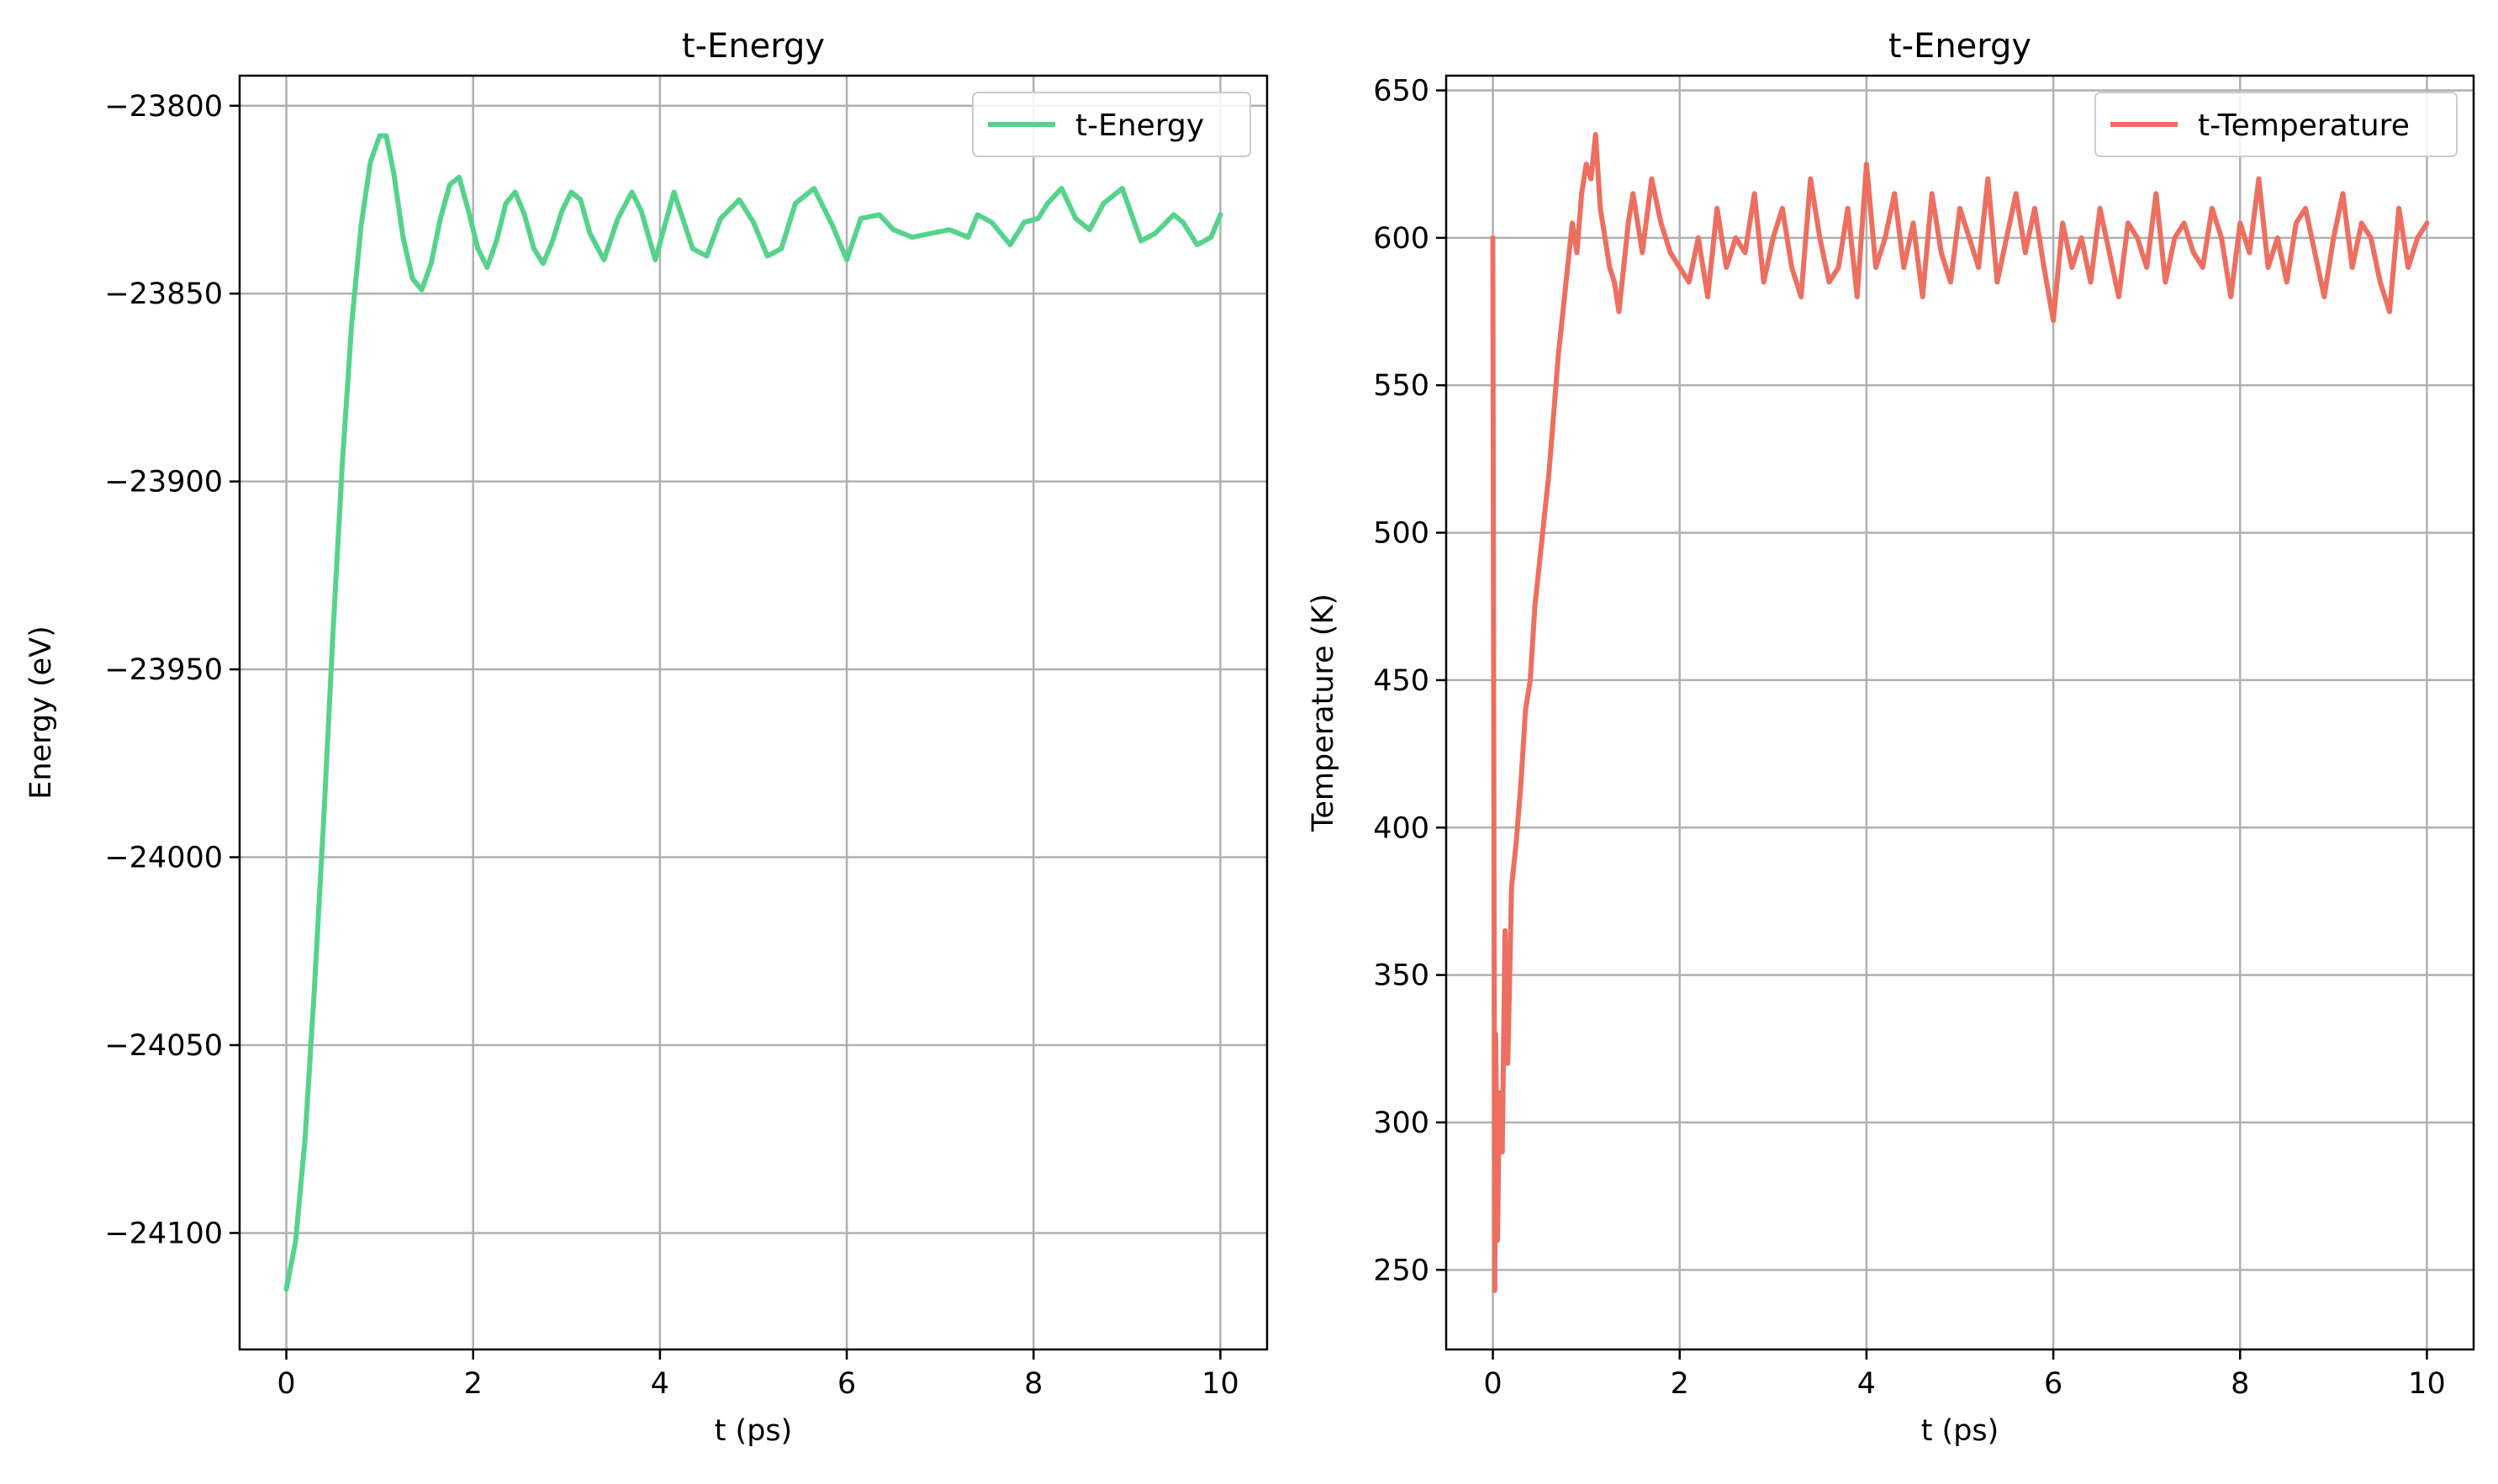 This screenshot has height=1484, width=2498. Describe the element at coordinates (1401, 534) in the screenshot. I see `temperature-y-tick-label-5: 500` at that location.